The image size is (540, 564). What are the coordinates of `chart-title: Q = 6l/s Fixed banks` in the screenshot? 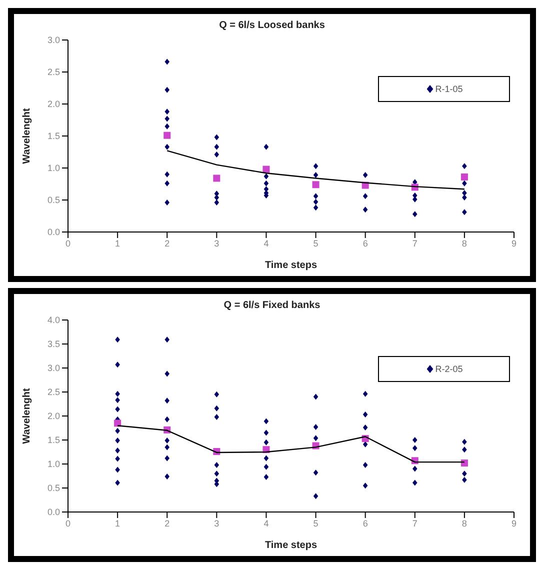 It's located at (272, 306).